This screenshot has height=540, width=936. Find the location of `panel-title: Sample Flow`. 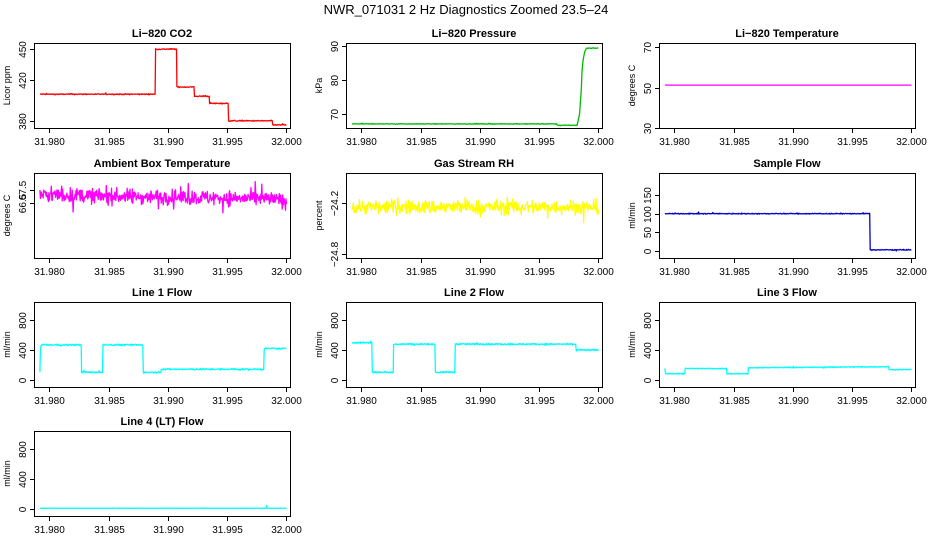

panel-title: Sample Flow is located at coordinates (787, 164).